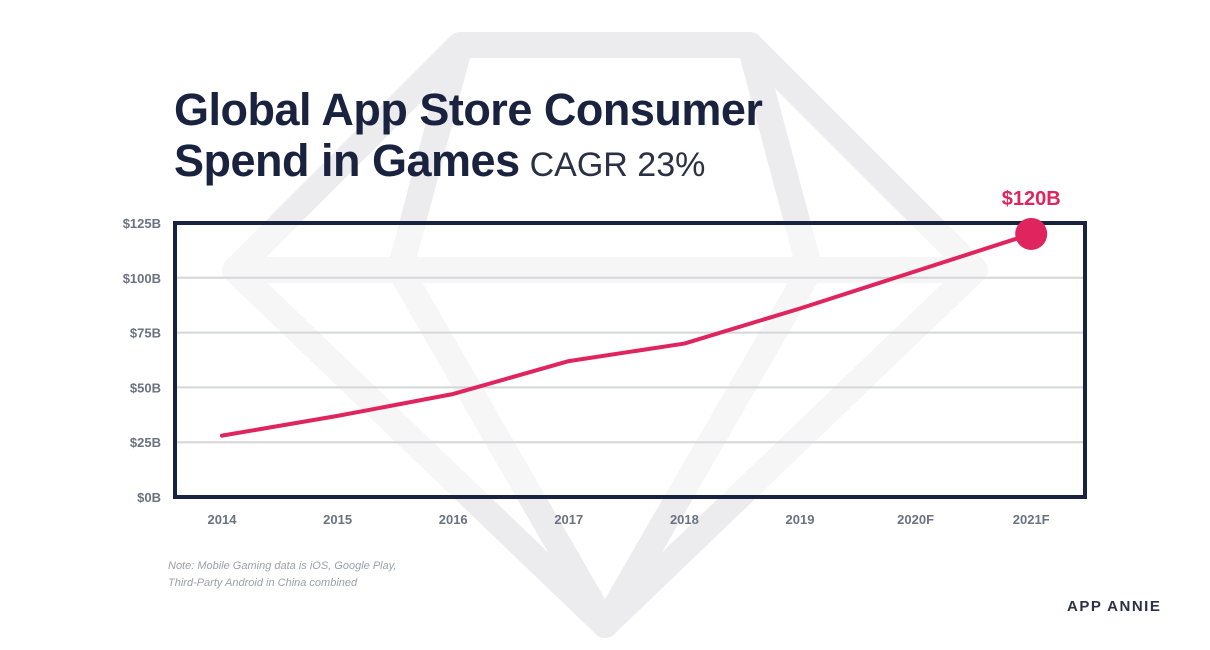  I want to click on y-tick-label: $75B, so click(145, 333).